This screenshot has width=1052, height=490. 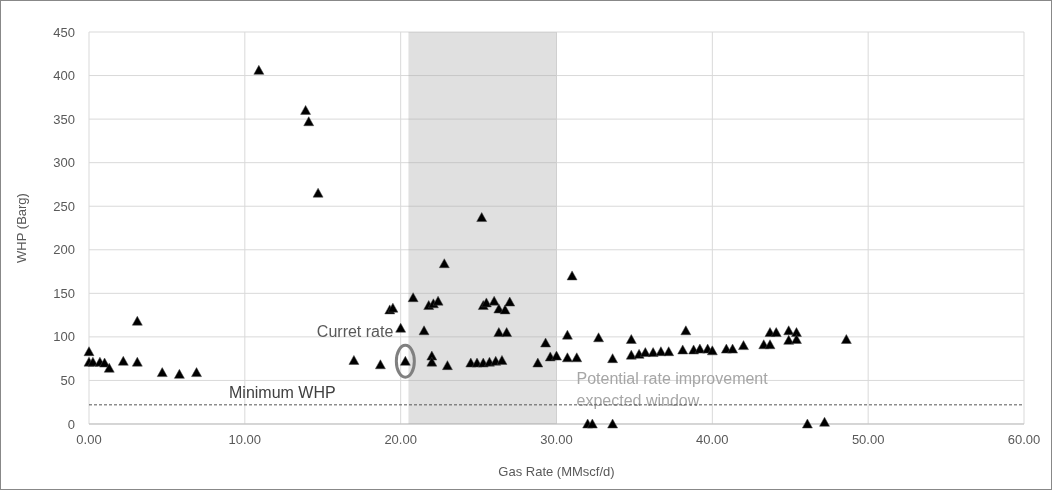 What do you see at coordinates (355, 332) in the screenshot?
I see `annotation: Curret rate` at bounding box center [355, 332].